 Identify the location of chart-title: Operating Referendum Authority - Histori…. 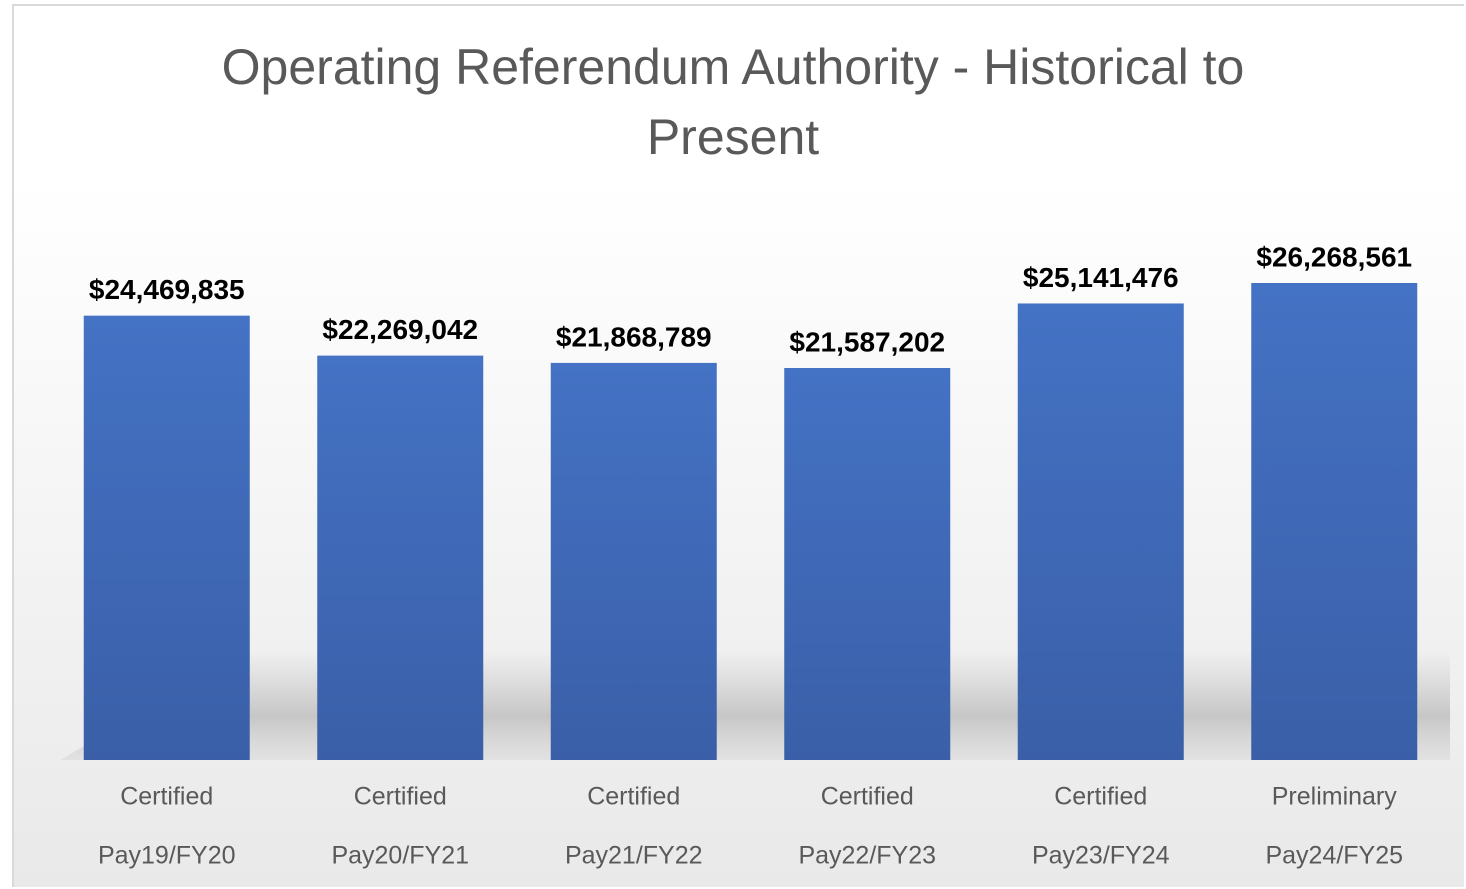
(733, 102).